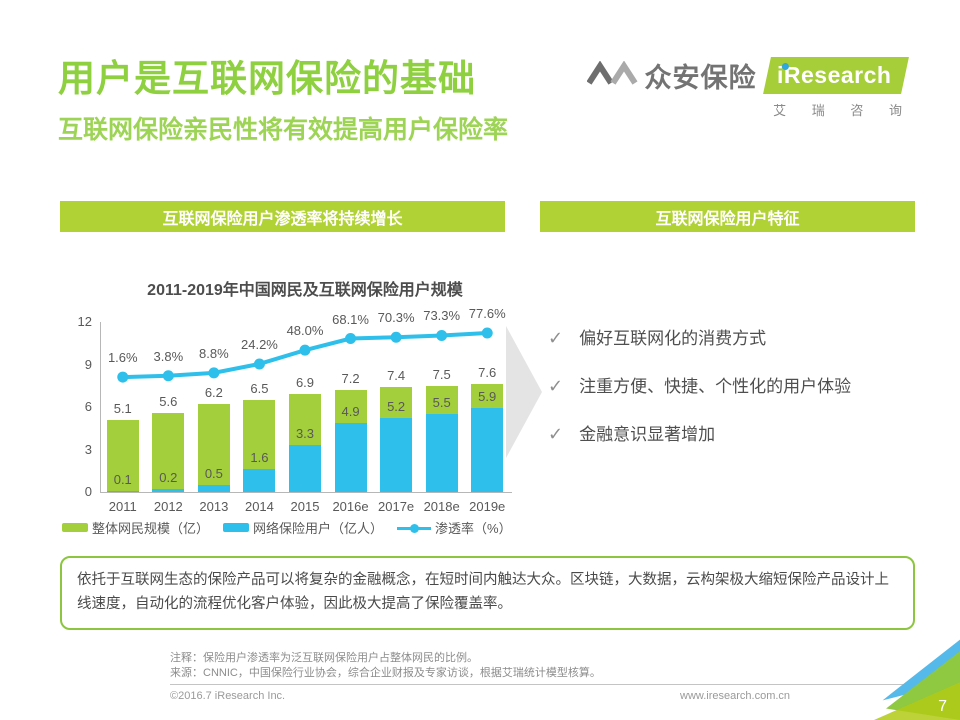  Describe the element at coordinates (632, 434) in the screenshot. I see `feature-item: ✓ 金融意识显著增加` at that location.